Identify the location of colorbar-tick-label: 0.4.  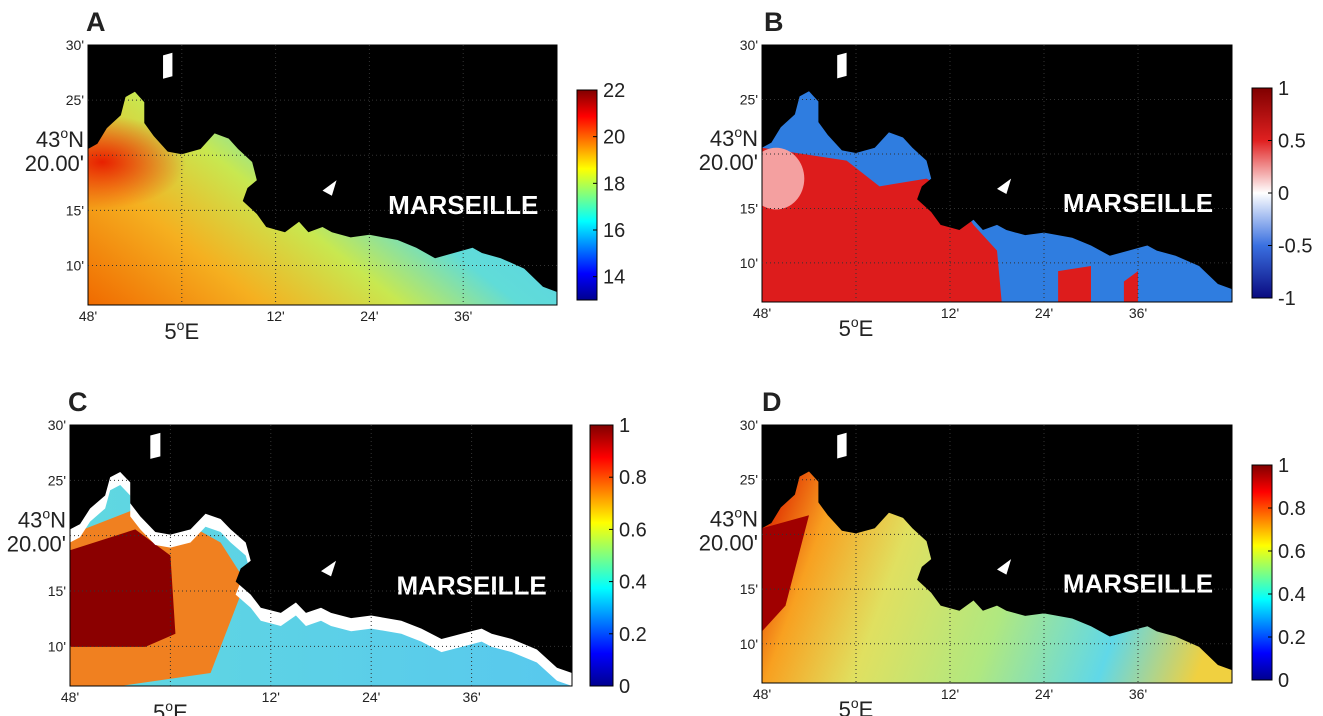
(1292, 595).